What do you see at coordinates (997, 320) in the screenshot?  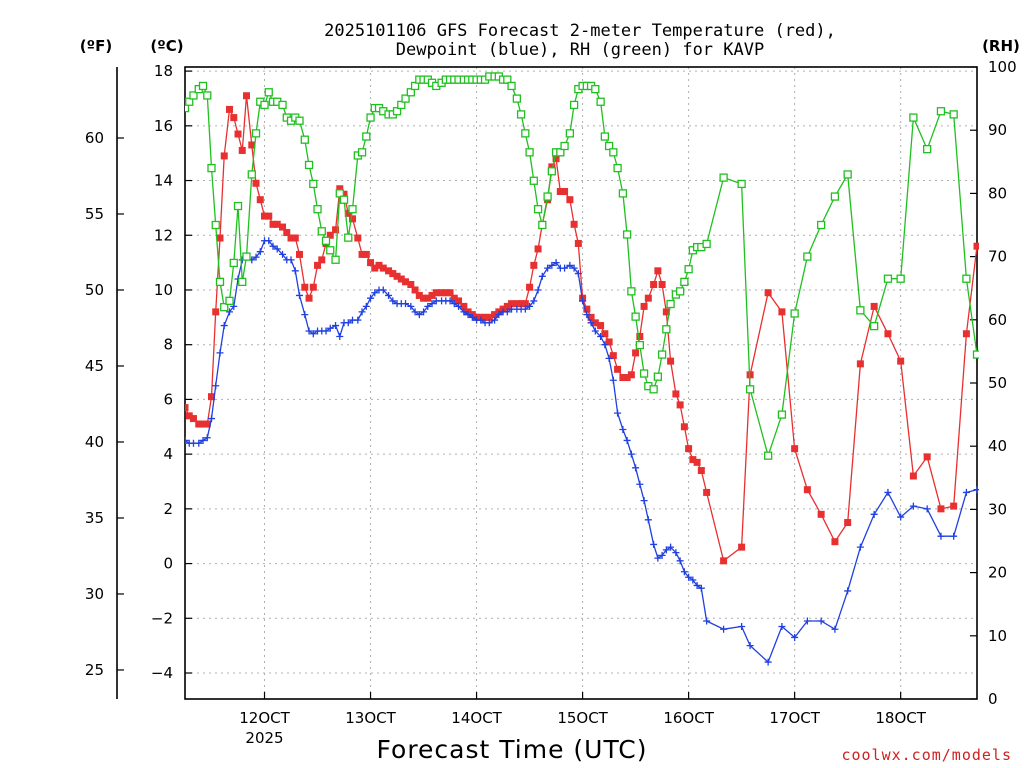 I see `rh-tick-label: 60` at bounding box center [997, 320].